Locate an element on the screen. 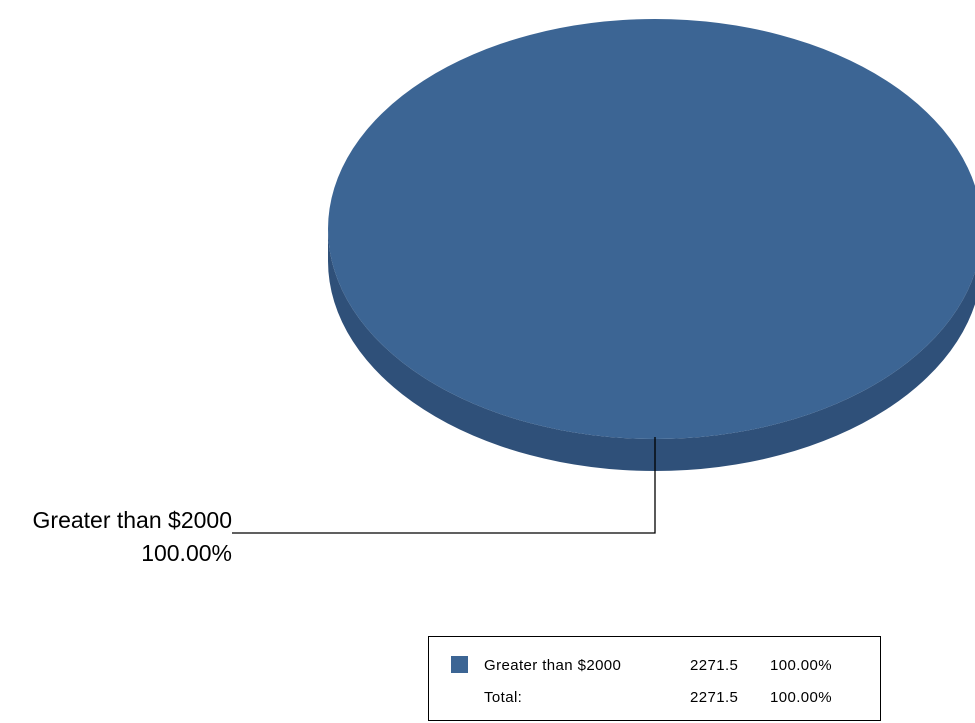  legend-row-1-label: Greater than $2000 is located at coordinates (552, 665).